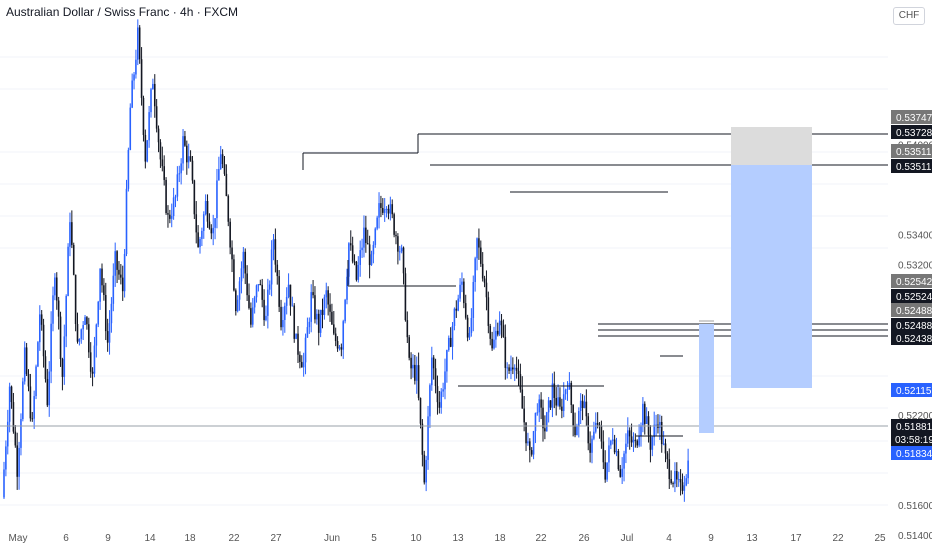 The width and height of the screenshot is (932, 550). Describe the element at coordinates (541, 538) in the screenshot. I see `x-tick-label: 22` at that location.